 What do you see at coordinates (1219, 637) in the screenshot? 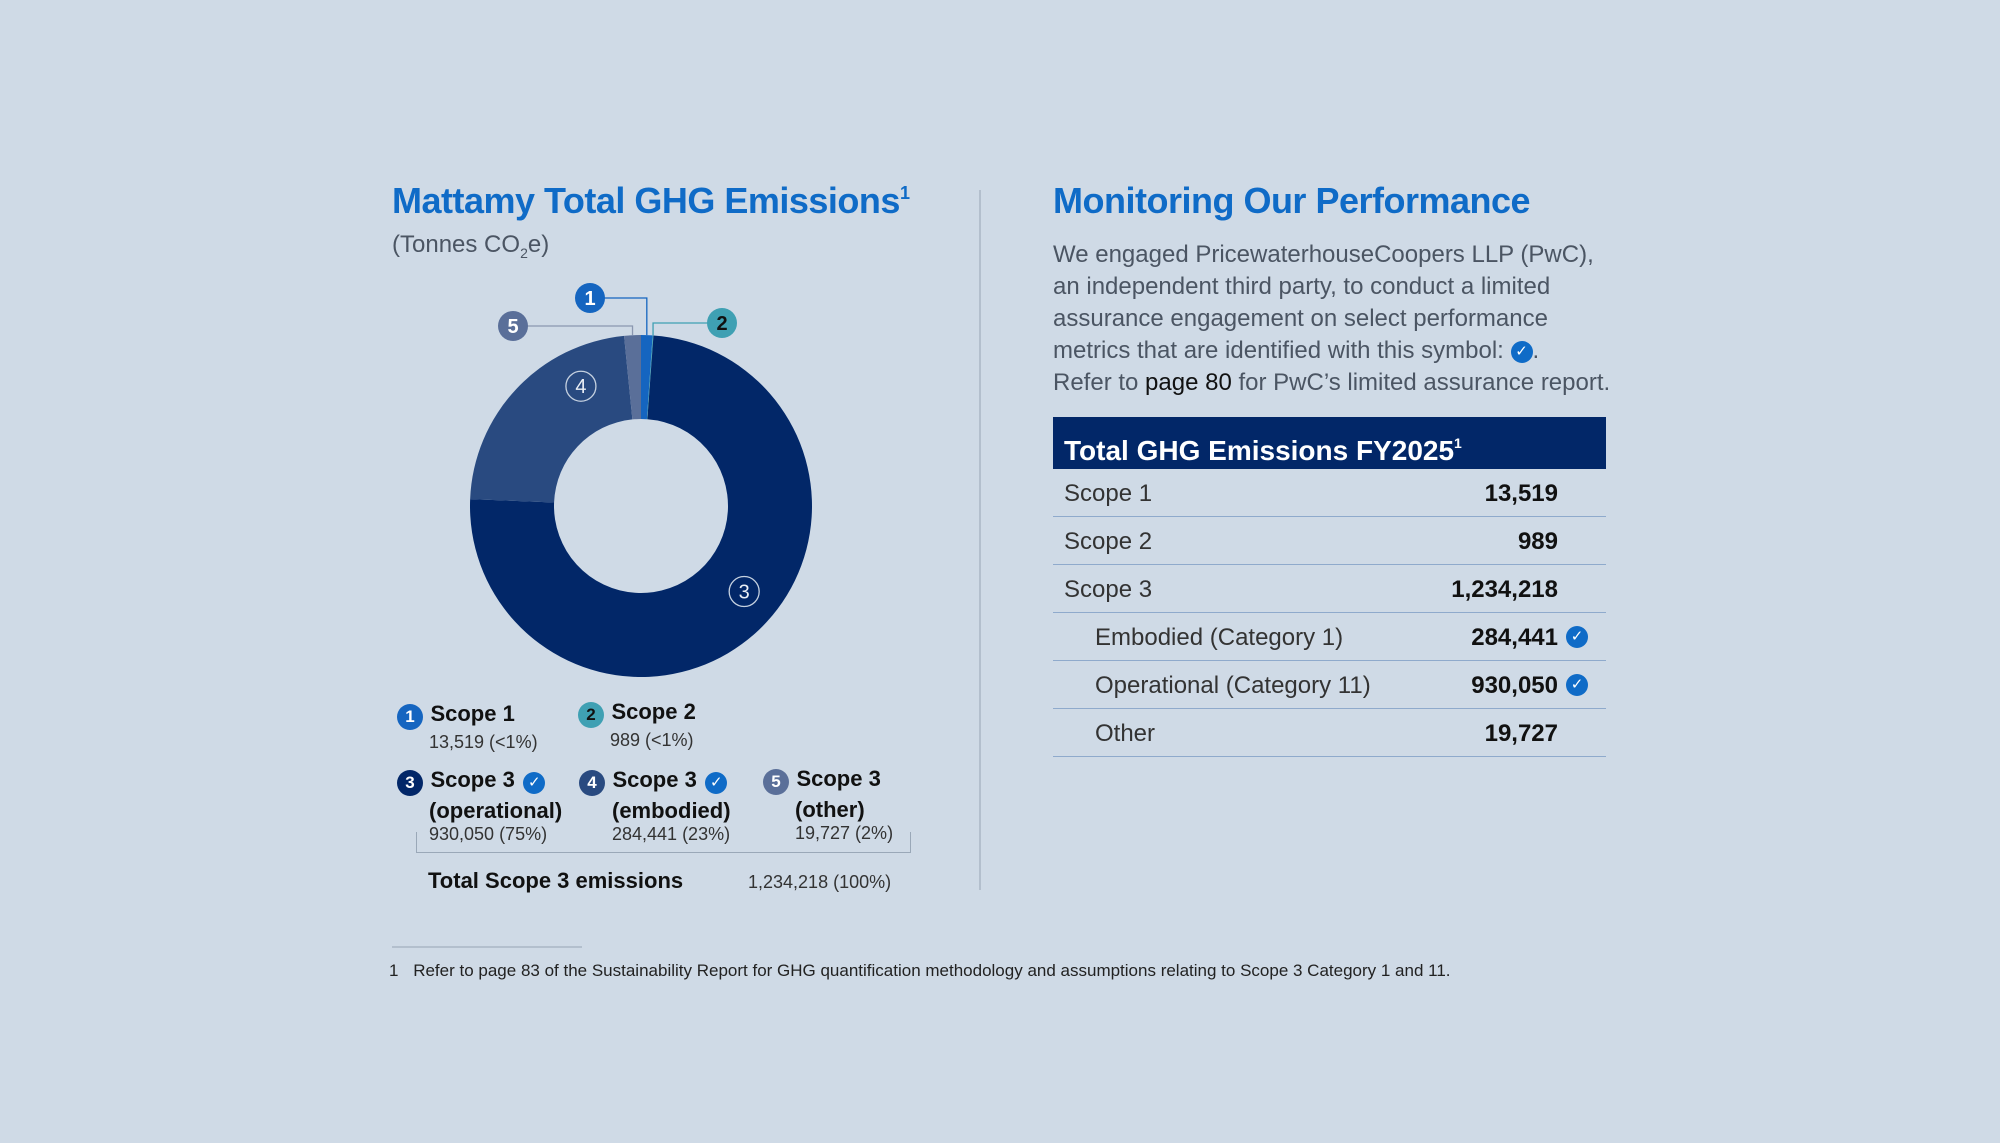
I see `row-label-embodied: Embodied (Category 1)` at bounding box center [1219, 637].